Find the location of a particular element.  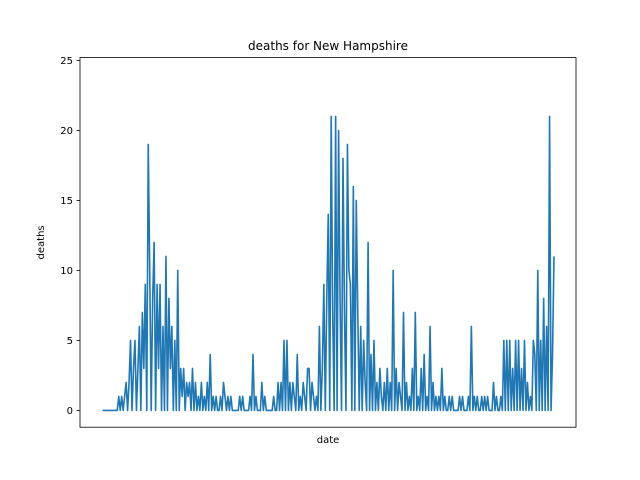

chart-title: deaths for New Hampshire is located at coordinates (328, 46).